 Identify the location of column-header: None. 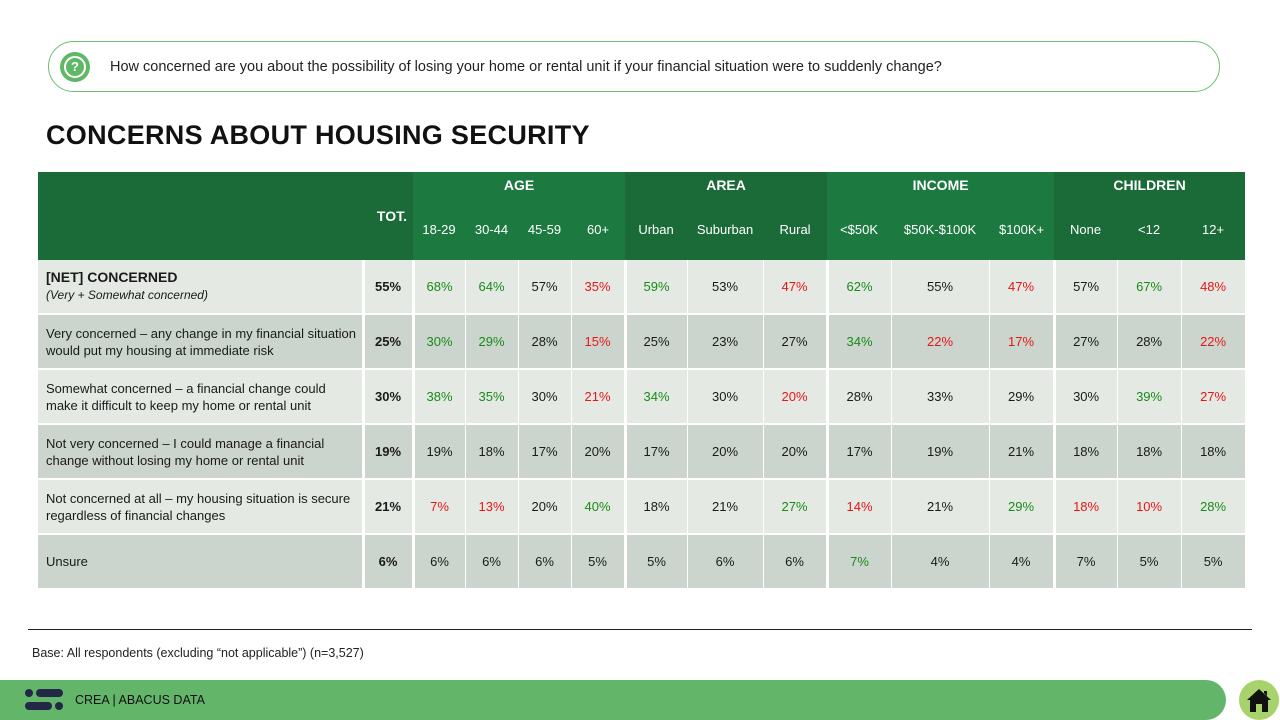
(1086, 229).